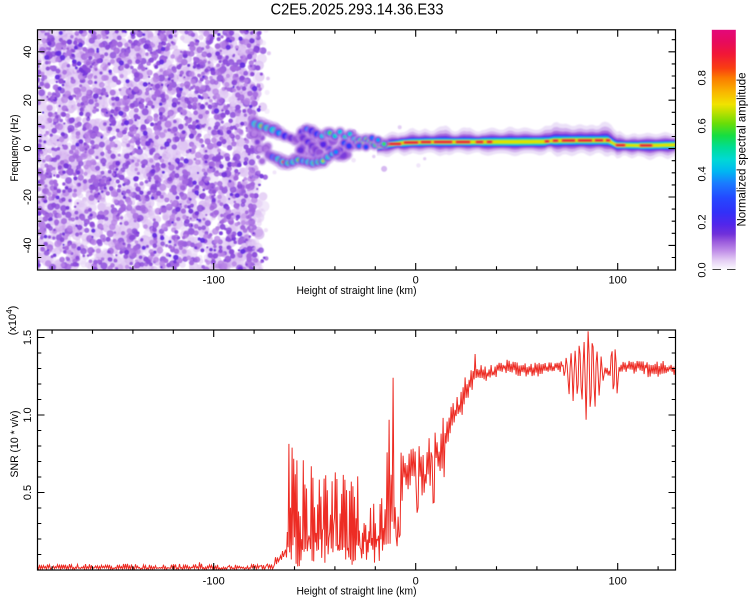  I want to click on svg-text: 0.4, so click(703, 173).